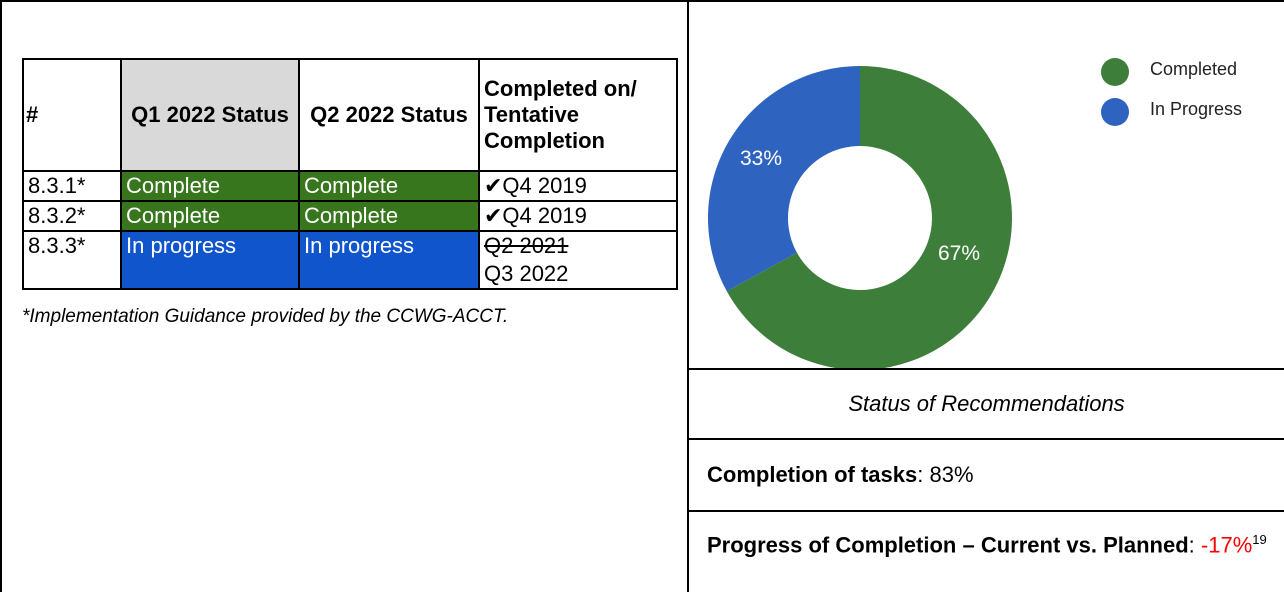 The width and height of the screenshot is (1284, 592). I want to click on header-cell: Q2 2022 Status, so click(389, 115).